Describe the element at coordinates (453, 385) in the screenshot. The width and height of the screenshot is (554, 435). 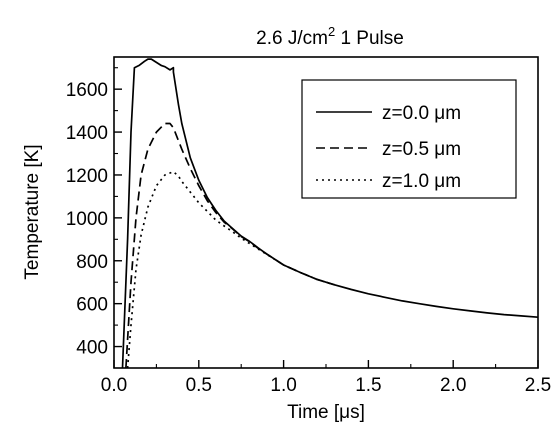
I see `x-tick-label-2-0: 2.0` at that location.